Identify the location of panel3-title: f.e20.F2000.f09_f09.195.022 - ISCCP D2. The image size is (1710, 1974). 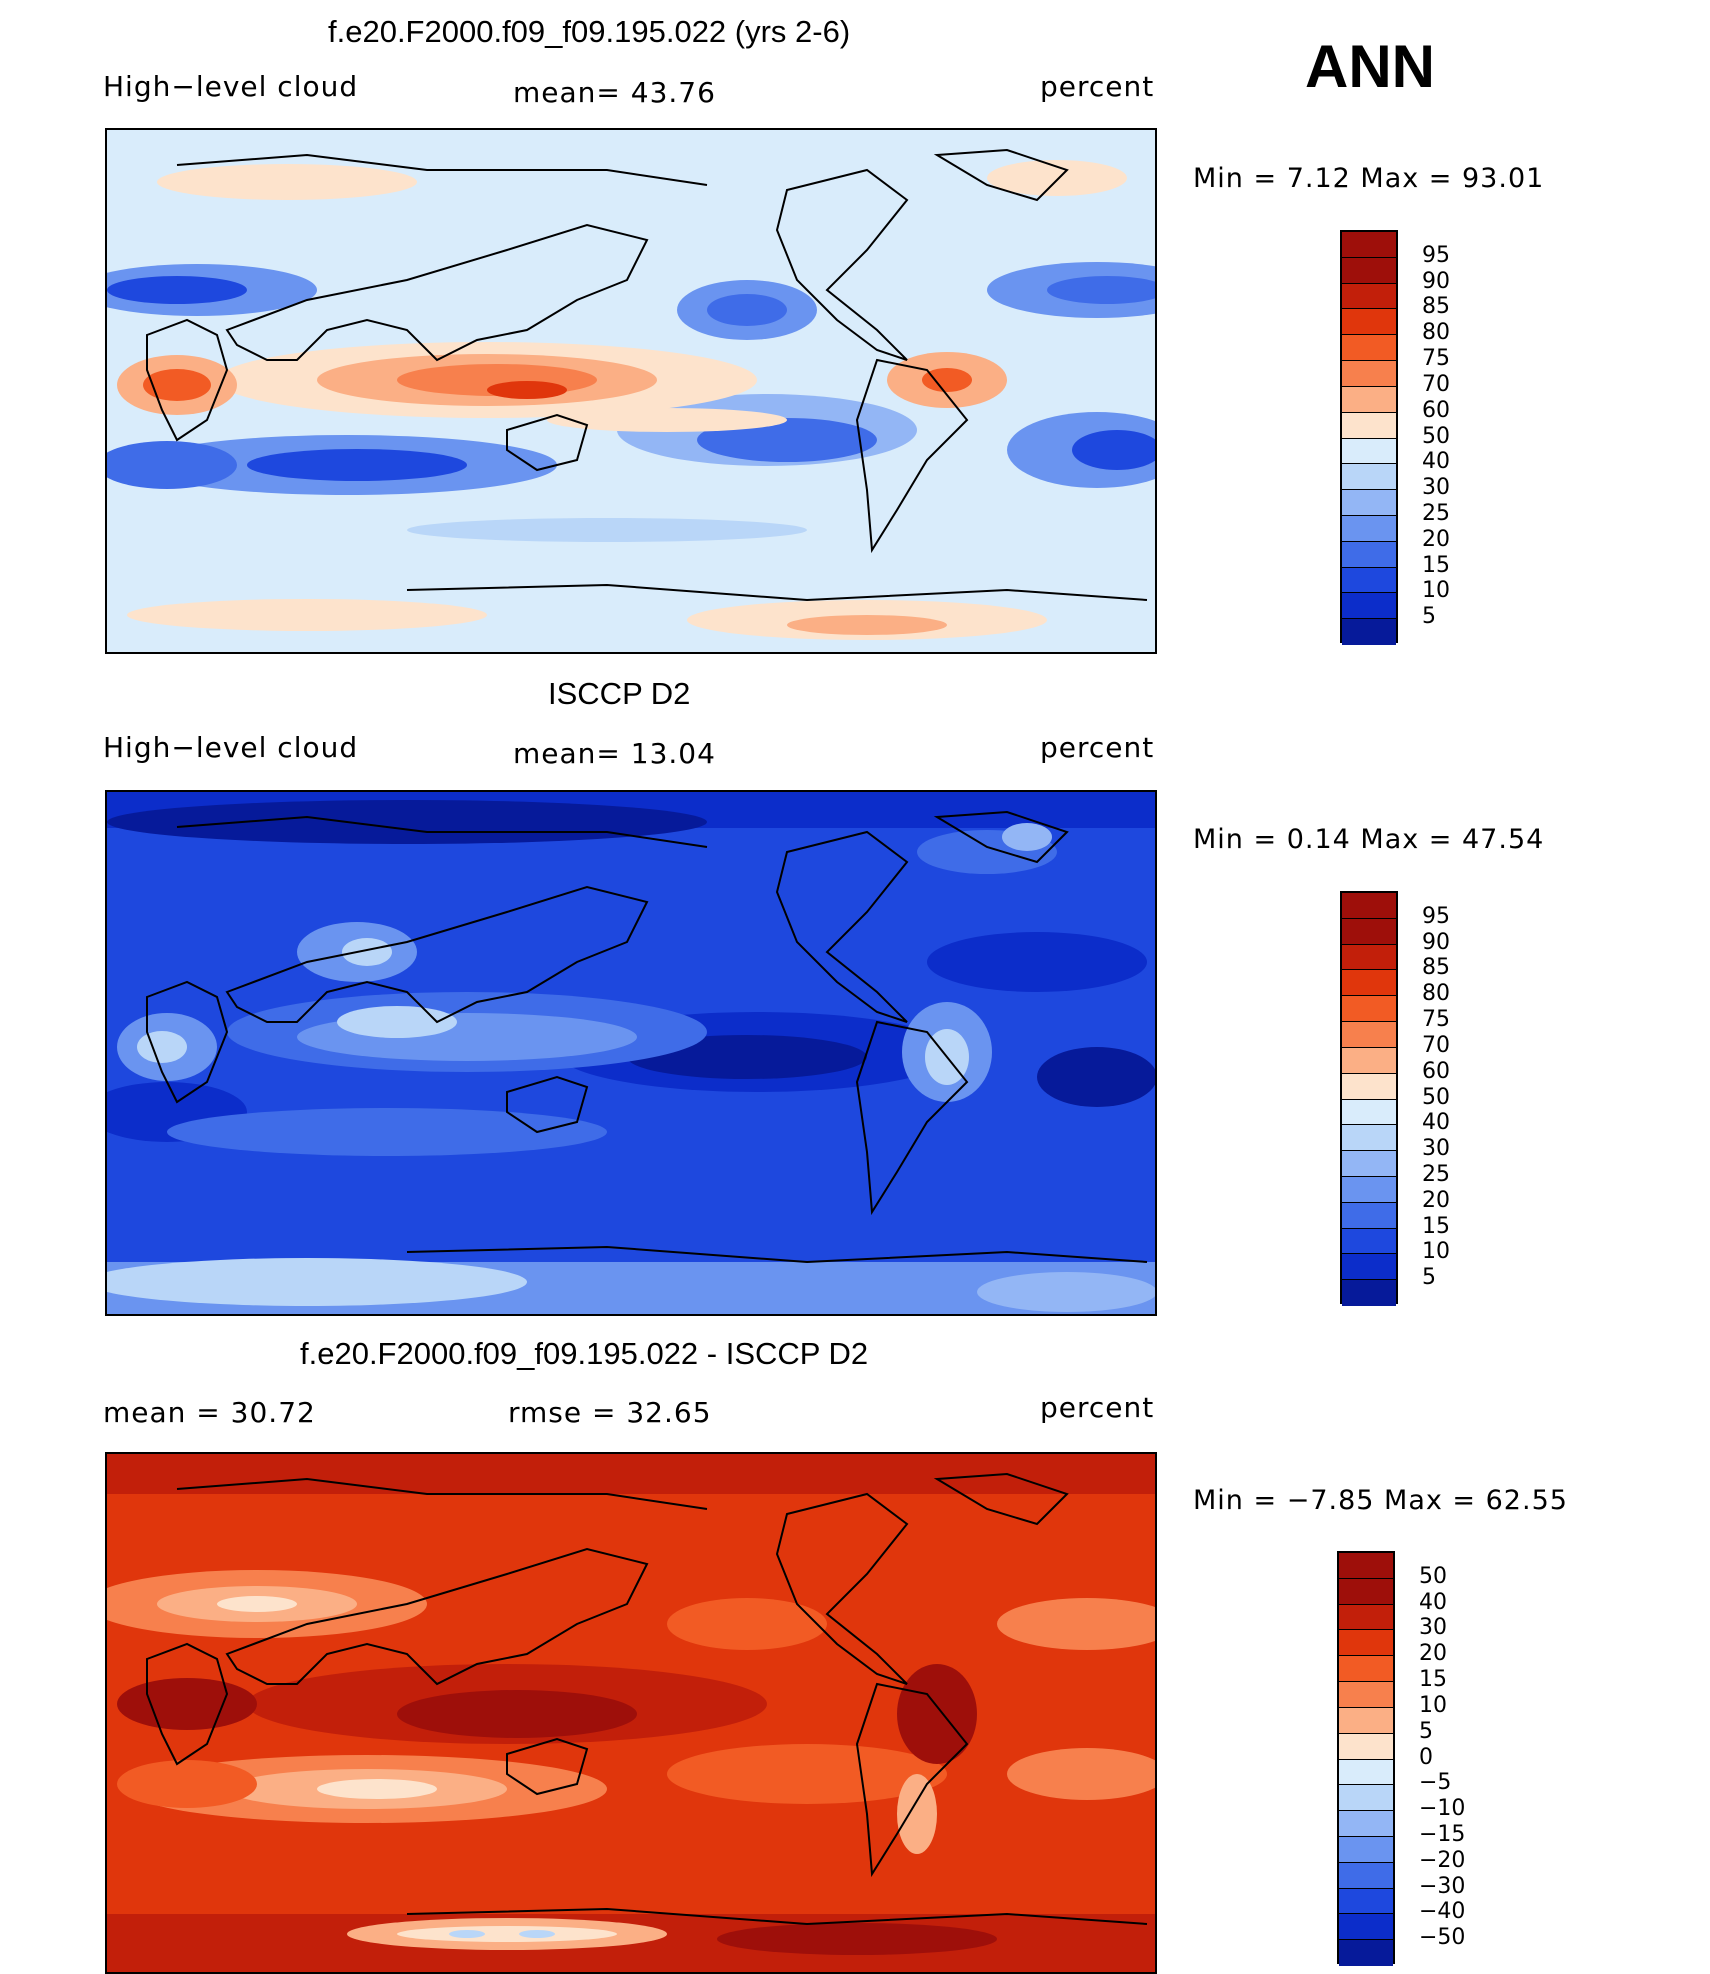
(584, 1353).